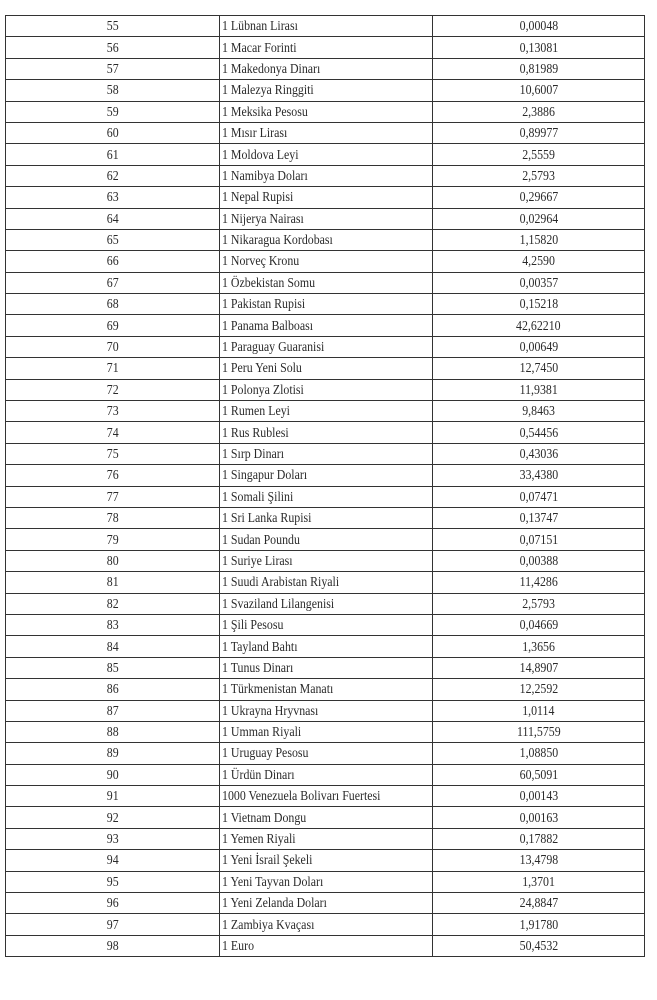 Image resolution: width=657 pixels, height=1000 pixels. Describe the element at coordinates (538, 518) in the screenshot. I see `rate-cell-text: 0,13747` at that location.